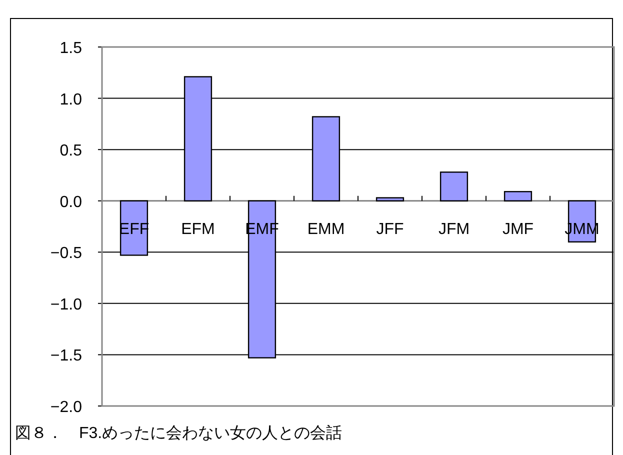 This screenshot has width=623, height=455. I want to click on x-tick-label: JFF, so click(390, 229).